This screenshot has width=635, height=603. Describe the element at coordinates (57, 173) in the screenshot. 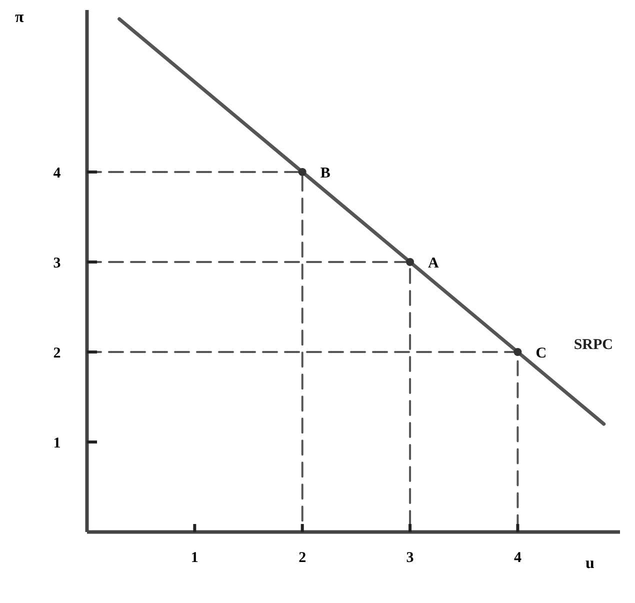

I see `y-tick-label: 4` at that location.